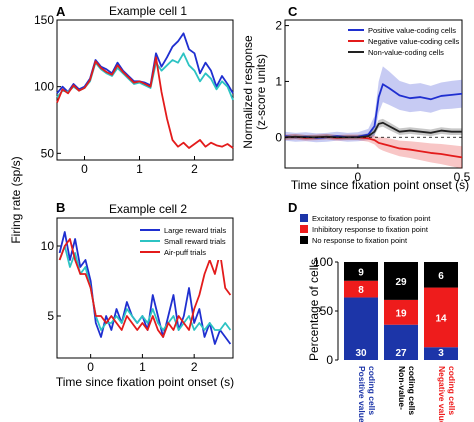 This screenshot has height=422, width=474. Describe the element at coordinates (148, 11) in the screenshot. I see `panel-a-title: Example cell 1` at that location.